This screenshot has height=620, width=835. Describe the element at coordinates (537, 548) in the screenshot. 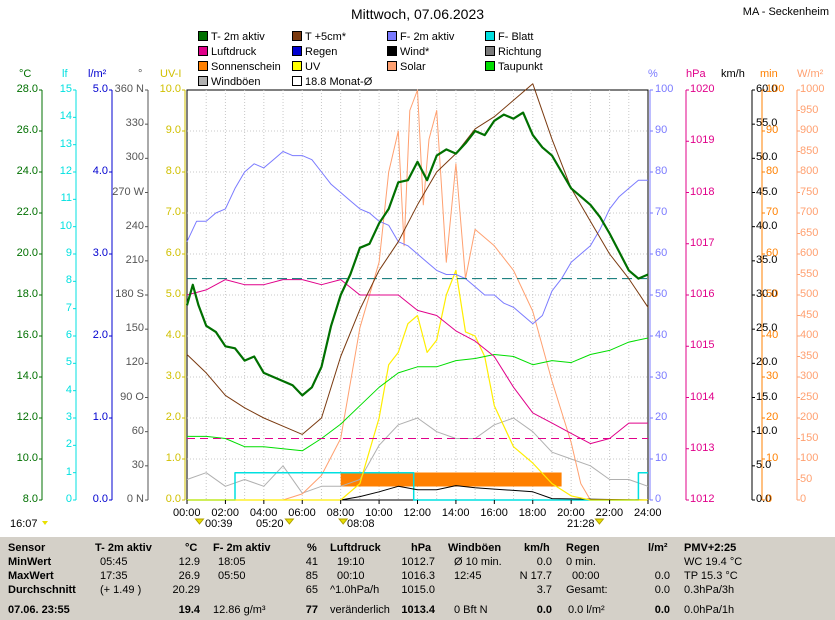

I see `gust-unit: km/h` at that location.